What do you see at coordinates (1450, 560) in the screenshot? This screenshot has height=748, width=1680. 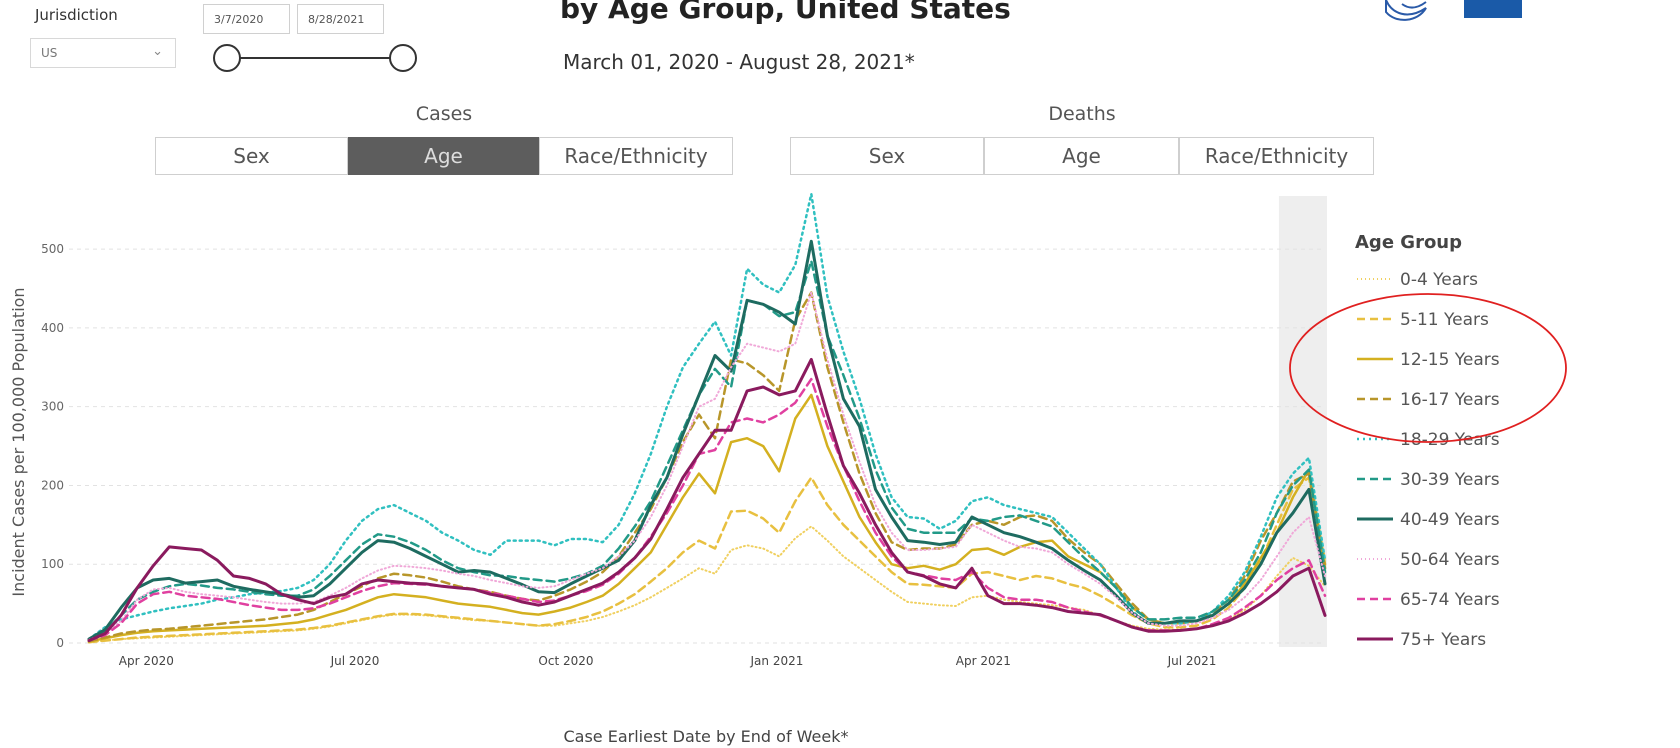 I see `legend-label: 50-64 Years` at bounding box center [1450, 560].